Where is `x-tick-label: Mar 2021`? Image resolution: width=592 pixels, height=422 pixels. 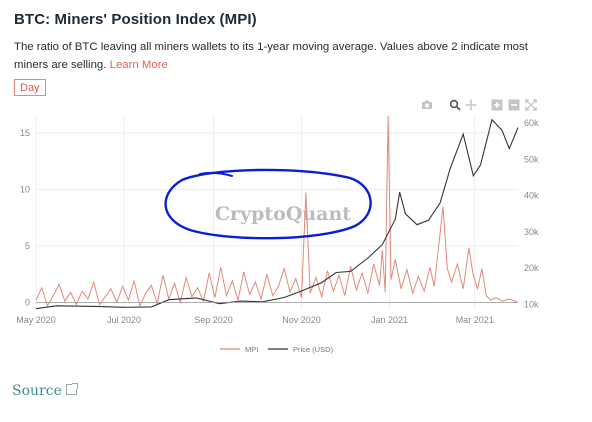
x-tick-label: Mar 2021 is located at coordinates (475, 320).